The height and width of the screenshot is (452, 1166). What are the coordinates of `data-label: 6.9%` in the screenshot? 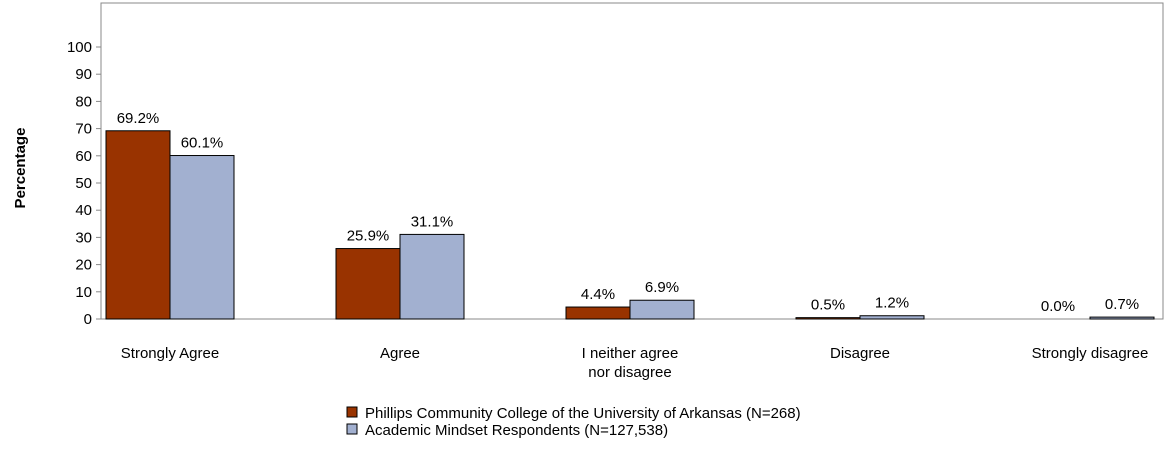 It's located at (662, 287).